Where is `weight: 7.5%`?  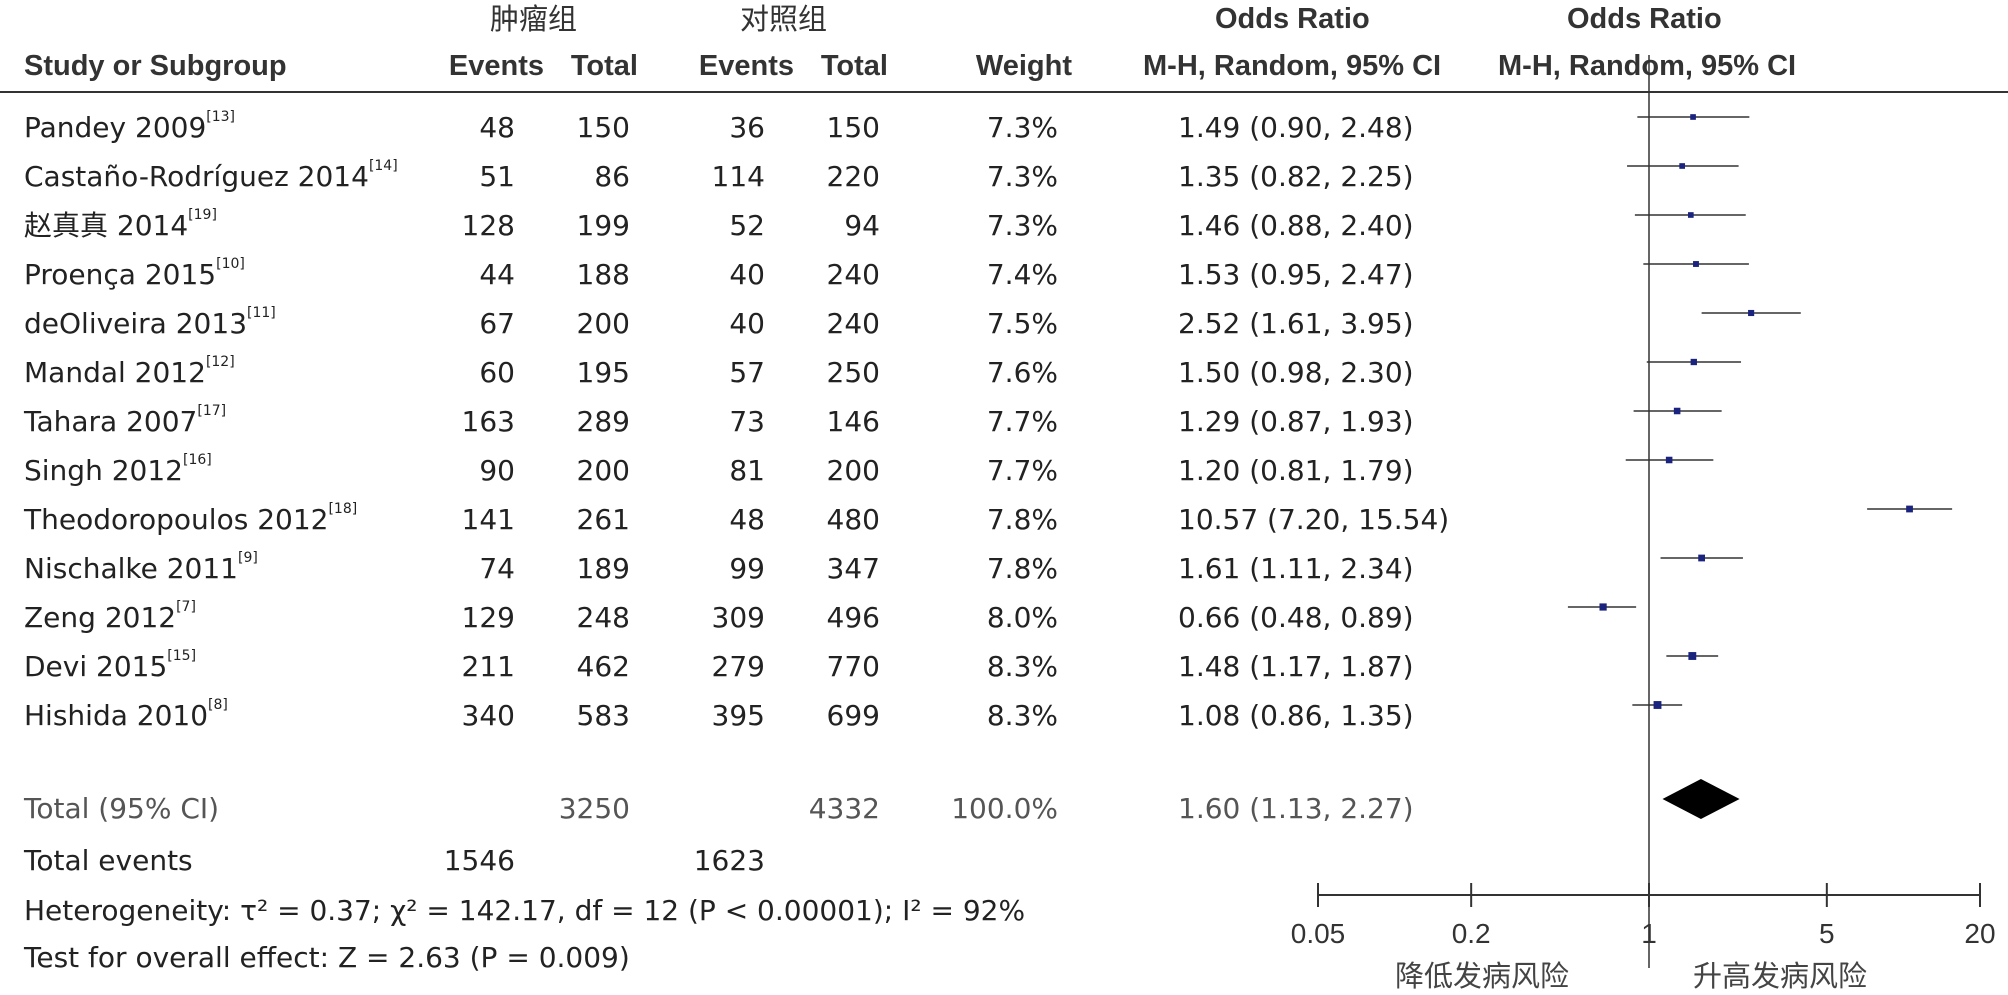 weight: 7.5% is located at coordinates (1022, 323).